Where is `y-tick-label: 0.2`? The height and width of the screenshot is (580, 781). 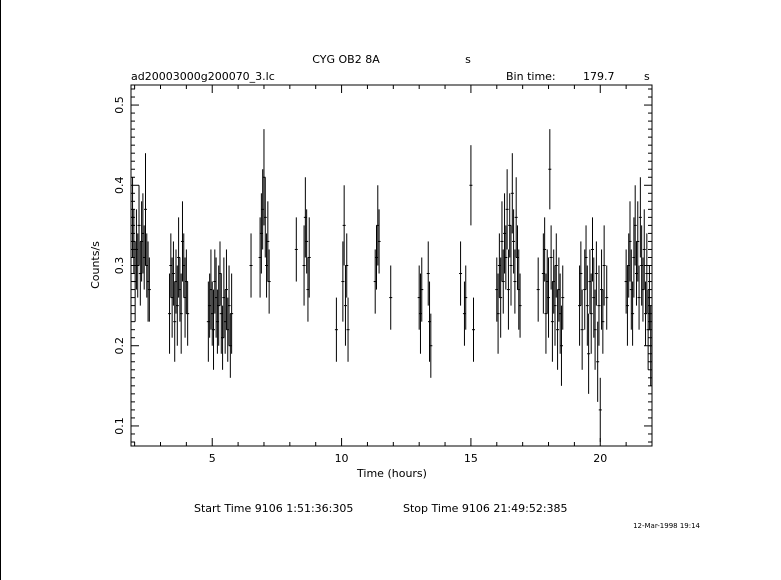
y-tick-label: 0.2 is located at coordinates (119, 346).